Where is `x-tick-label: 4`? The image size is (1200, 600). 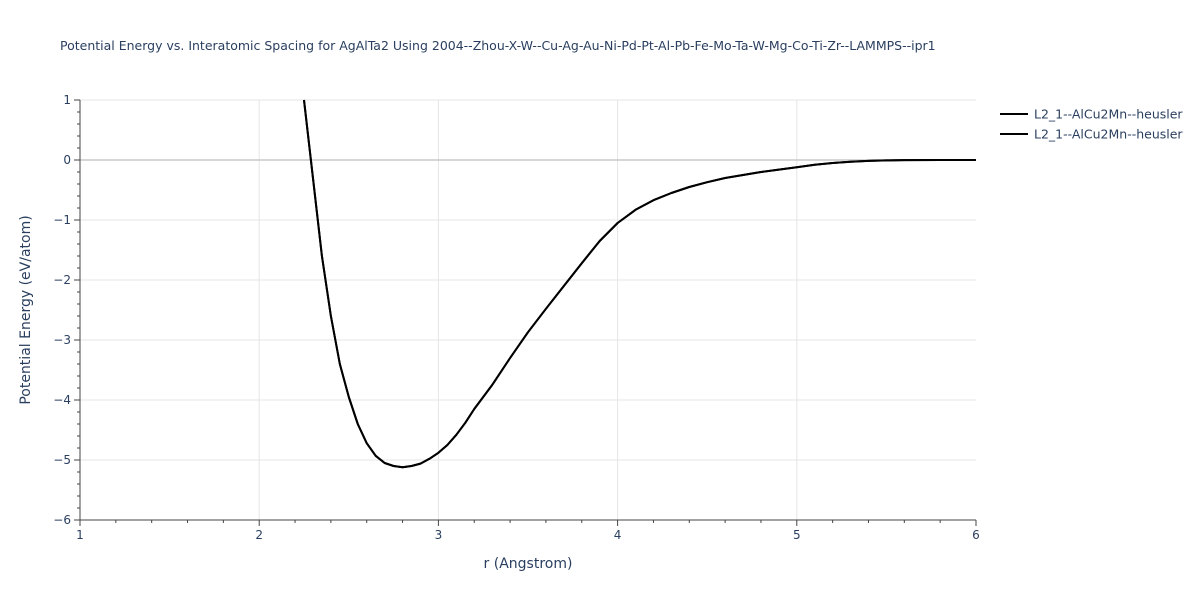 x-tick-label: 4 is located at coordinates (618, 535).